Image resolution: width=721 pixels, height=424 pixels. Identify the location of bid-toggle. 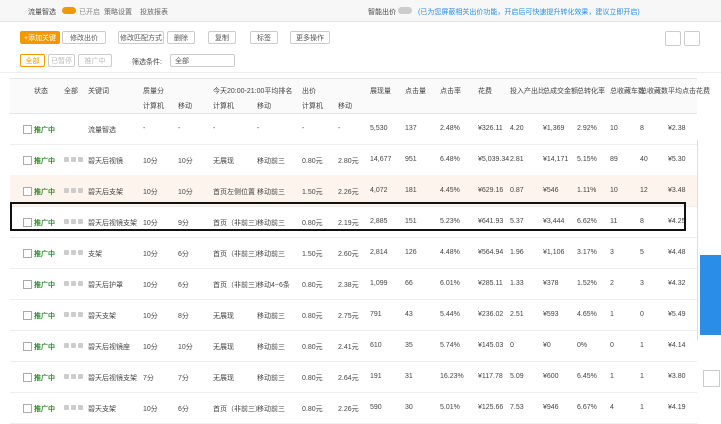
(405, 10).